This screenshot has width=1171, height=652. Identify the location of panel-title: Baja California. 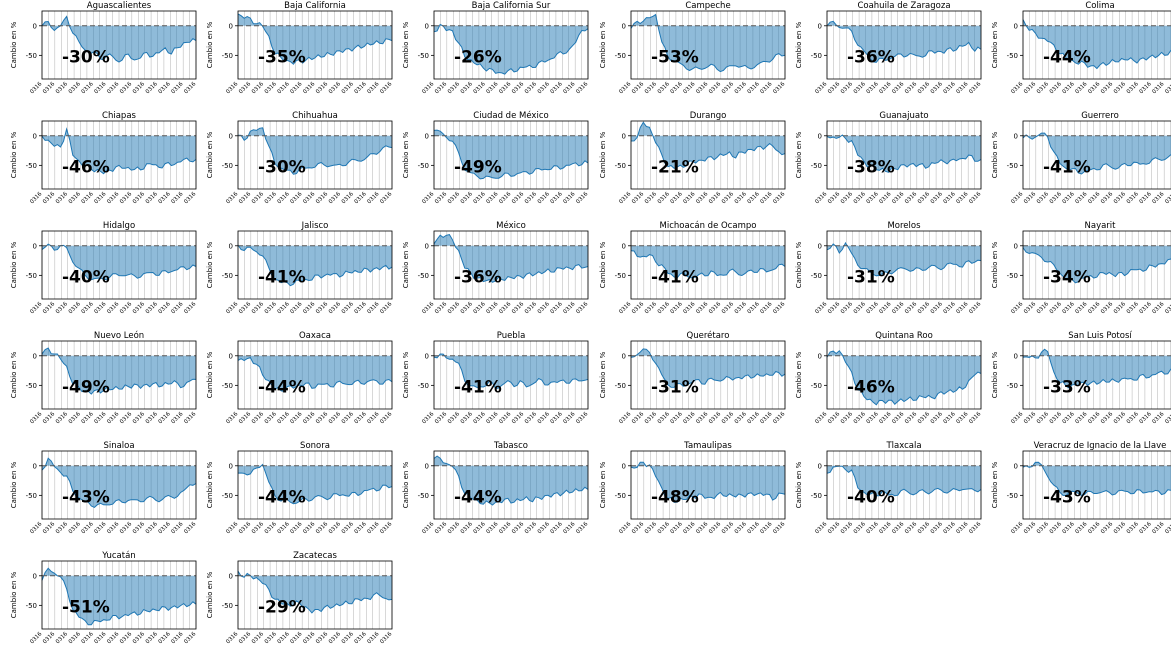
(315, 6).